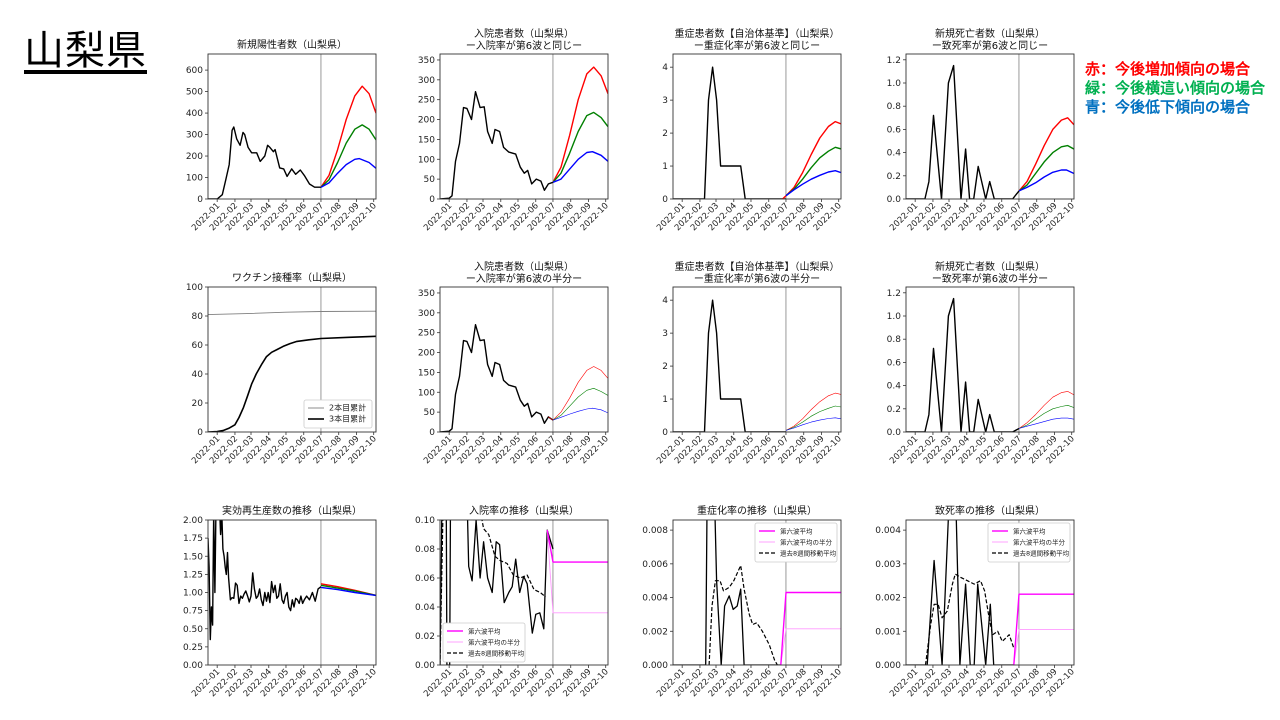  What do you see at coordinates (347, 408) in the screenshot?
I see `legend-label: 2本目累計` at bounding box center [347, 408].